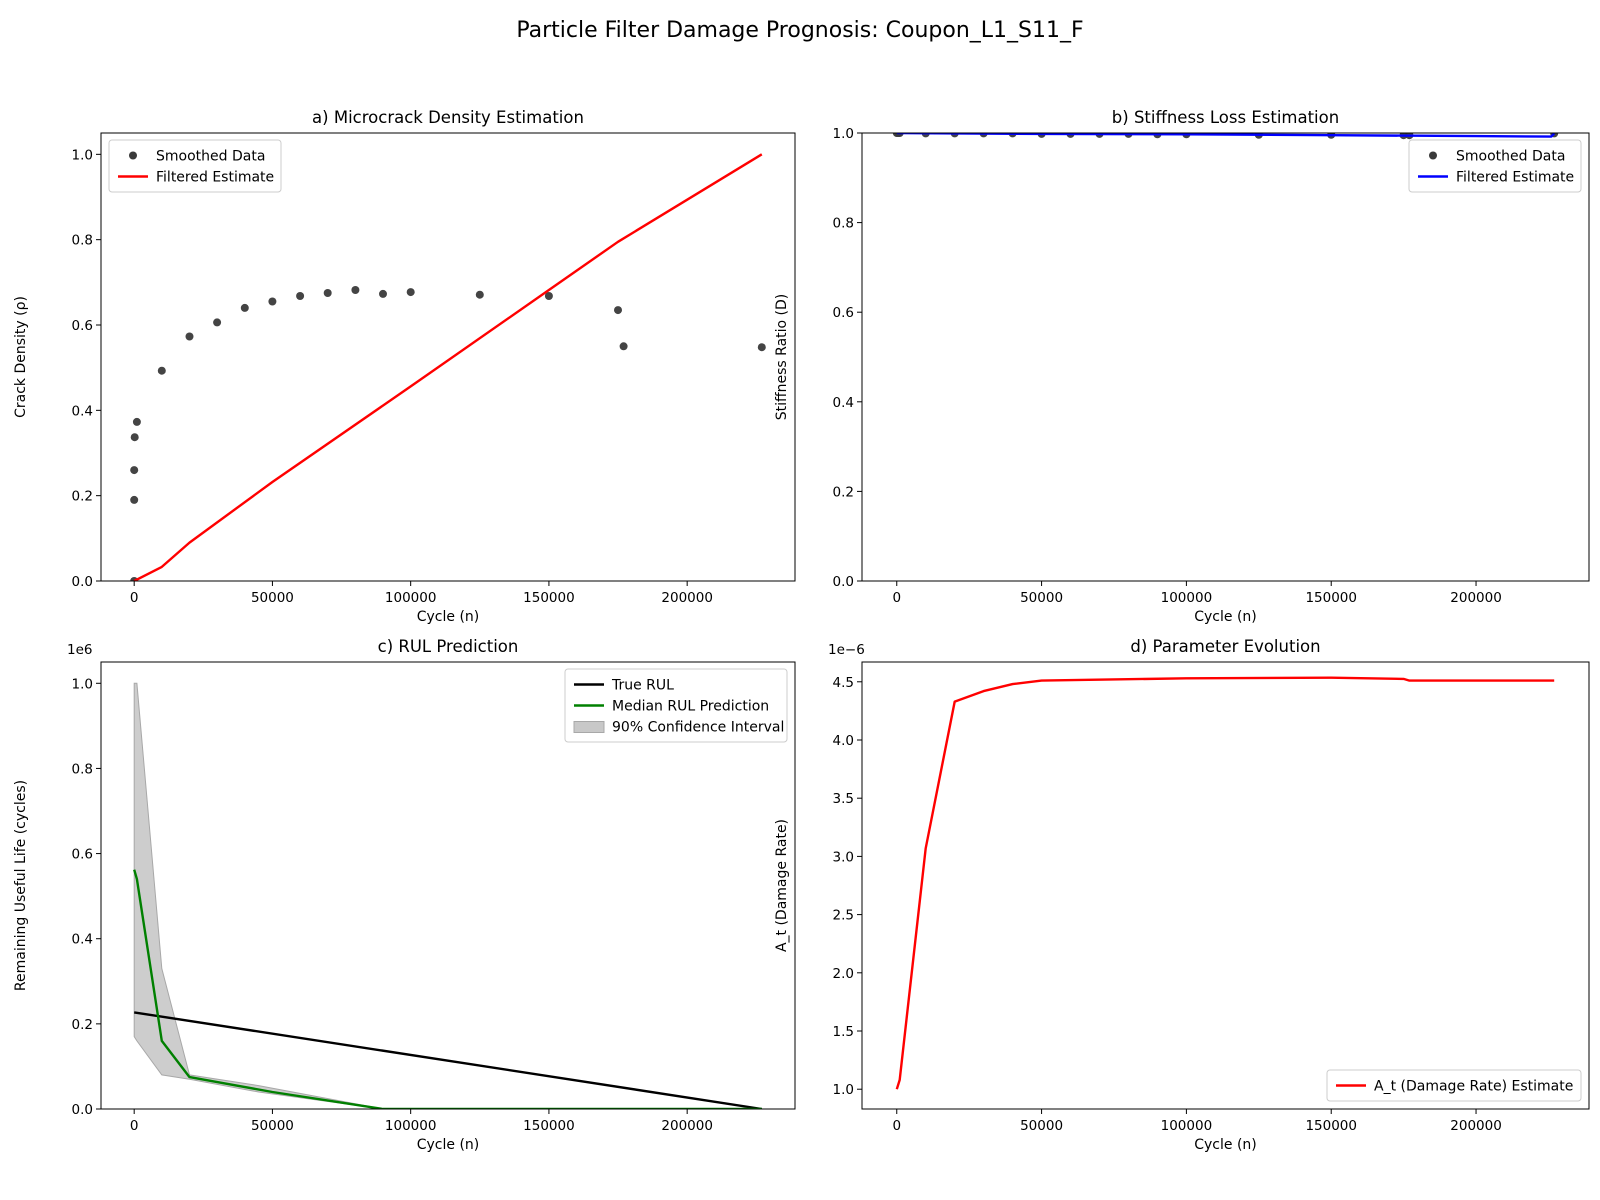 Image resolution: width=1600 pixels, height=1200 pixels. What do you see at coordinates (21, 885) in the screenshot?
I see `y-axis-label: Remaining Useful Life (cycles)` at bounding box center [21, 885].